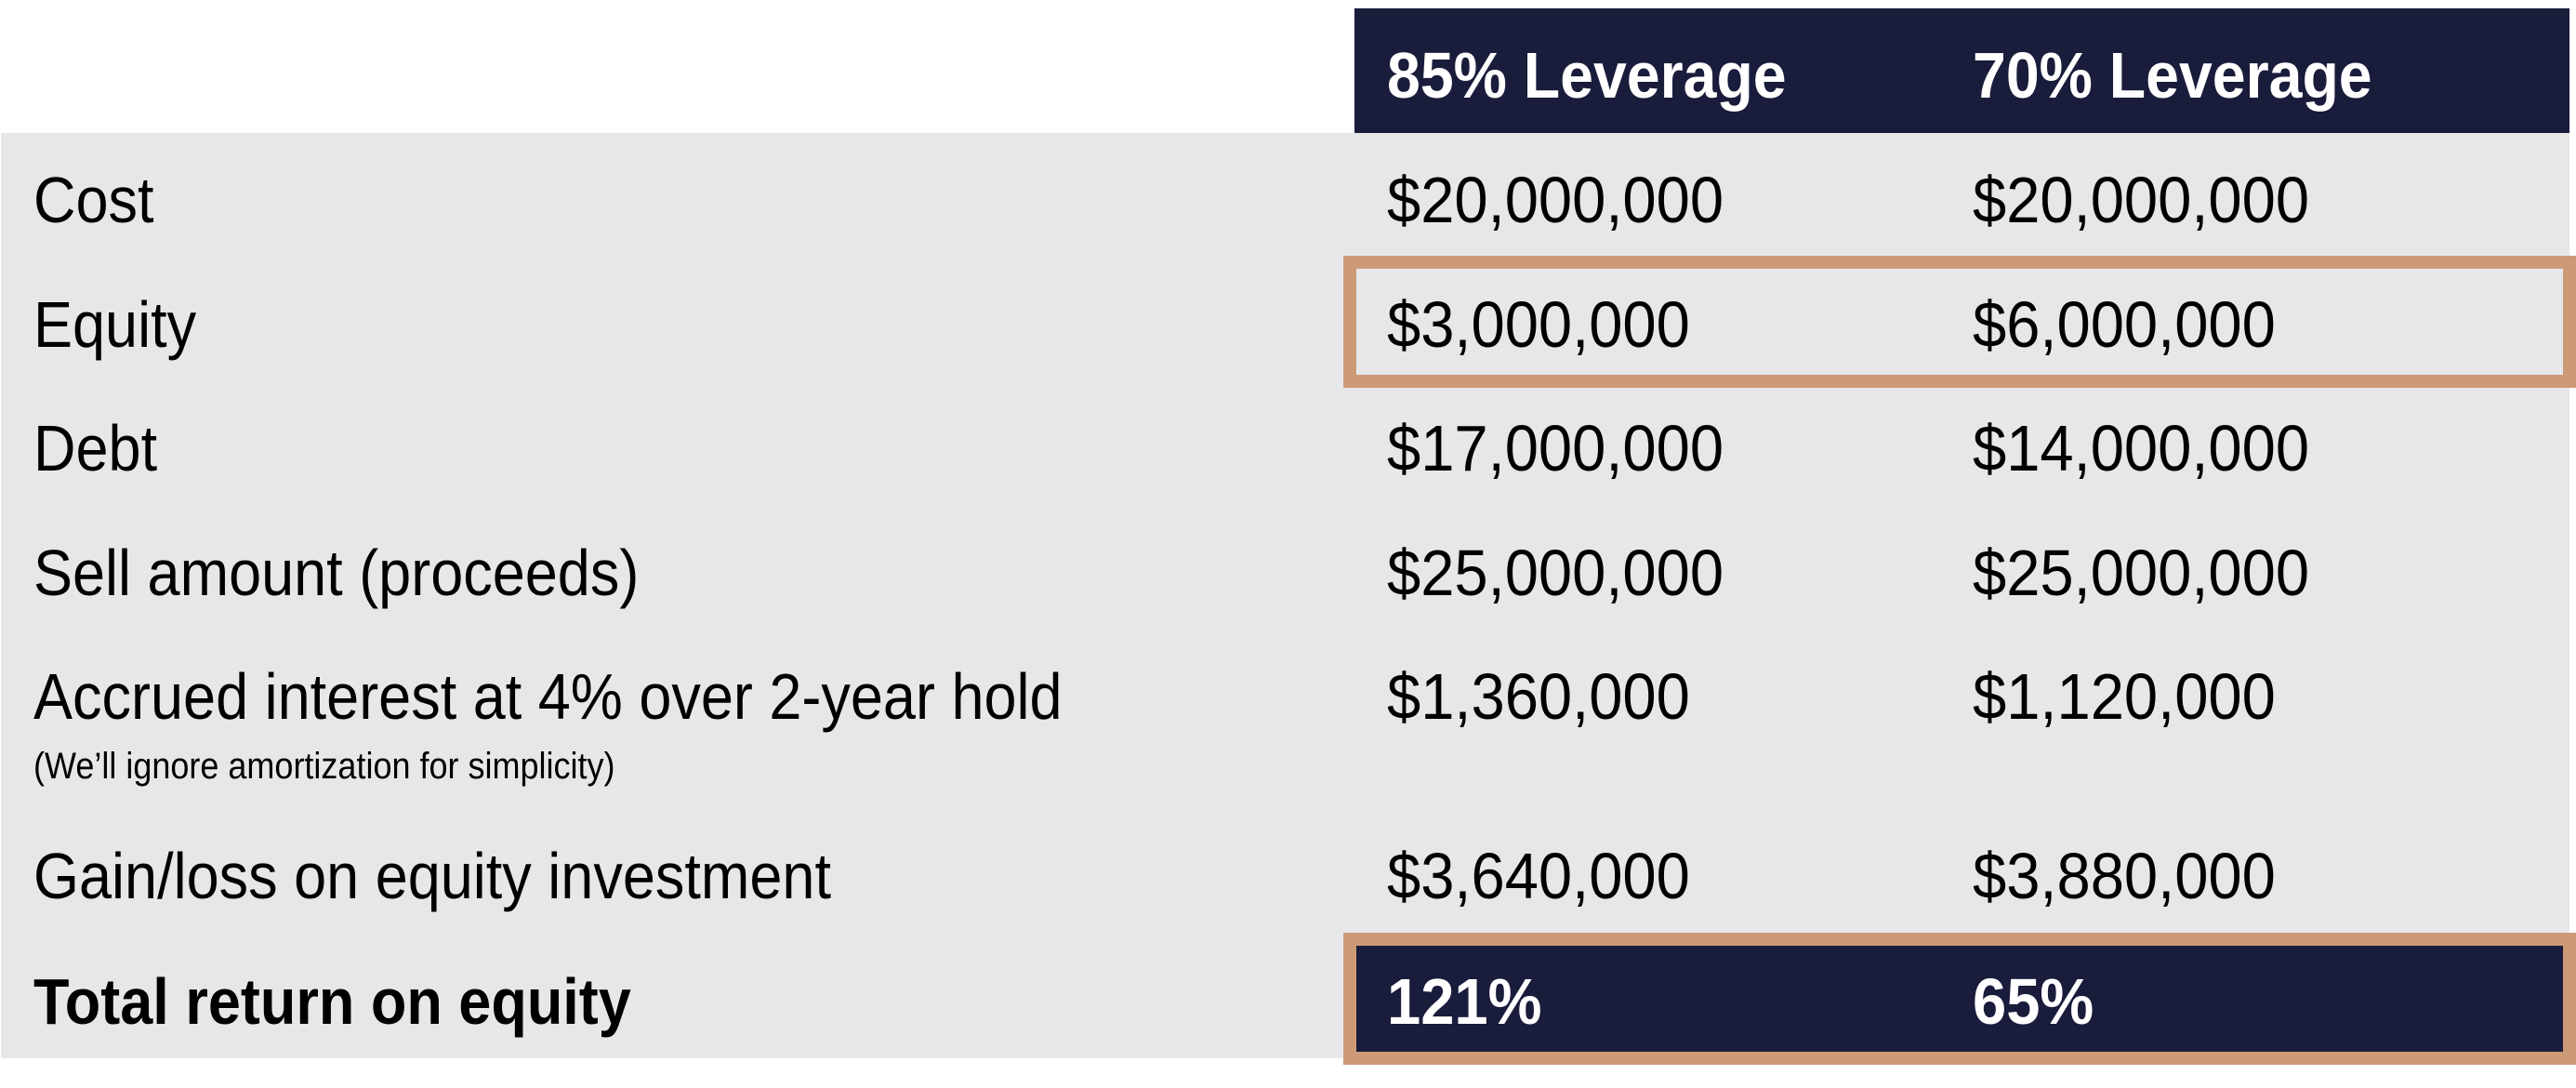 This screenshot has width=2576, height=1088. I want to click on equity-highlight-box, so click(1959, 322).